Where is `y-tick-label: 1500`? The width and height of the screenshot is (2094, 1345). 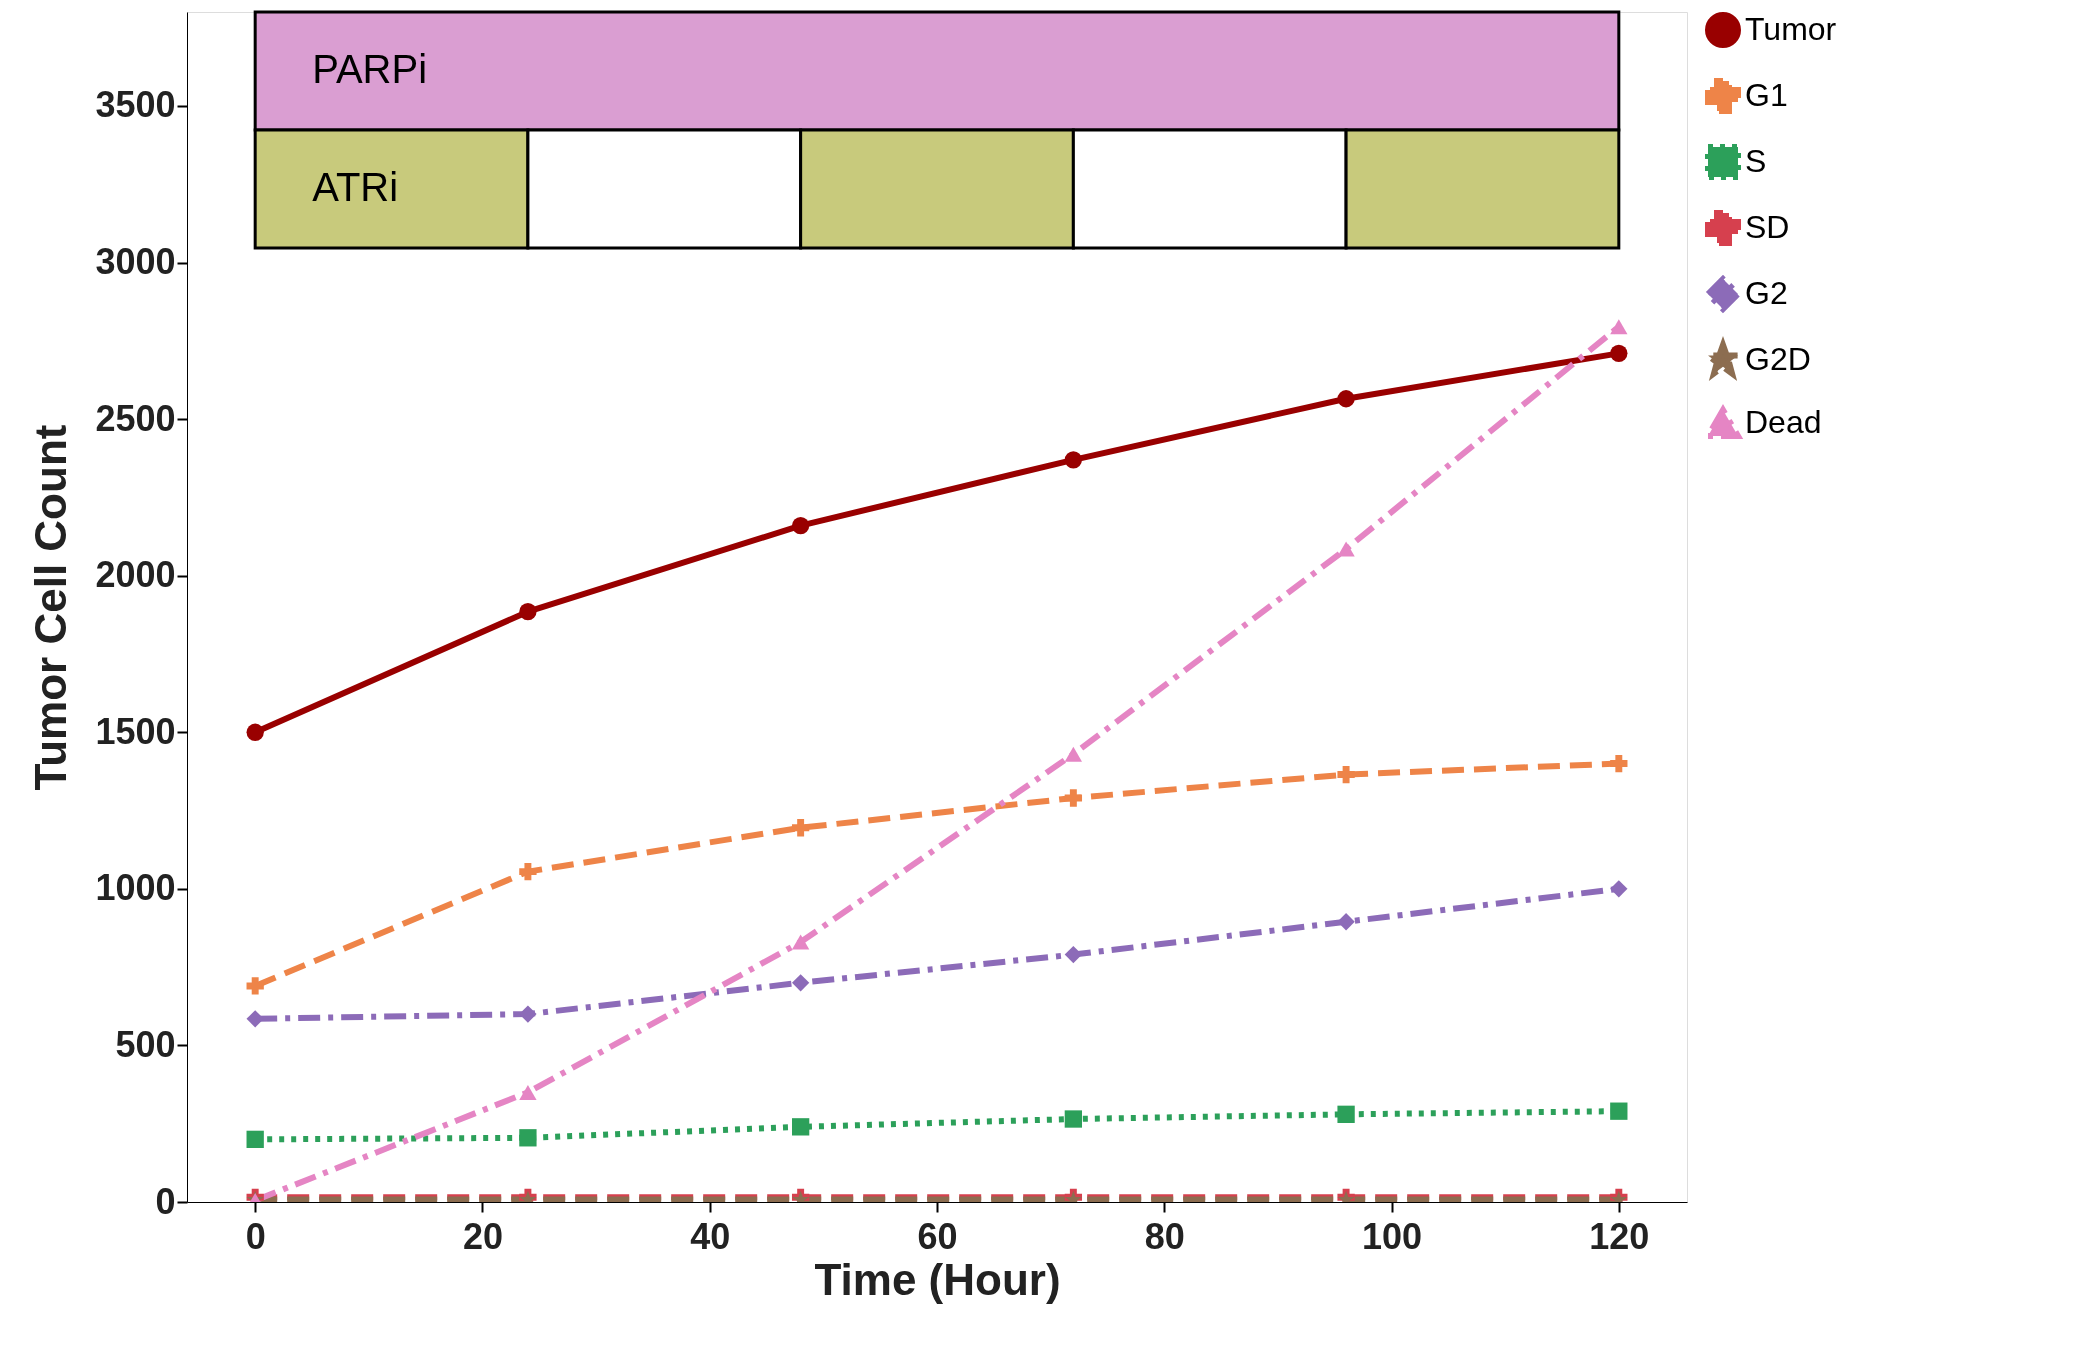 y-tick-label: 1500 is located at coordinates (135, 731).